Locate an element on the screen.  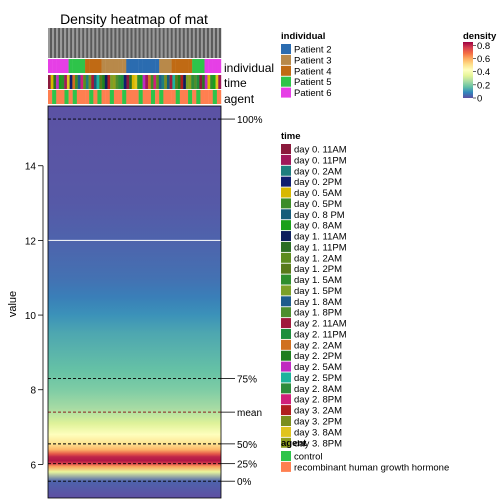
legend-entry: day 1. 5PM is located at coordinates (318, 291).